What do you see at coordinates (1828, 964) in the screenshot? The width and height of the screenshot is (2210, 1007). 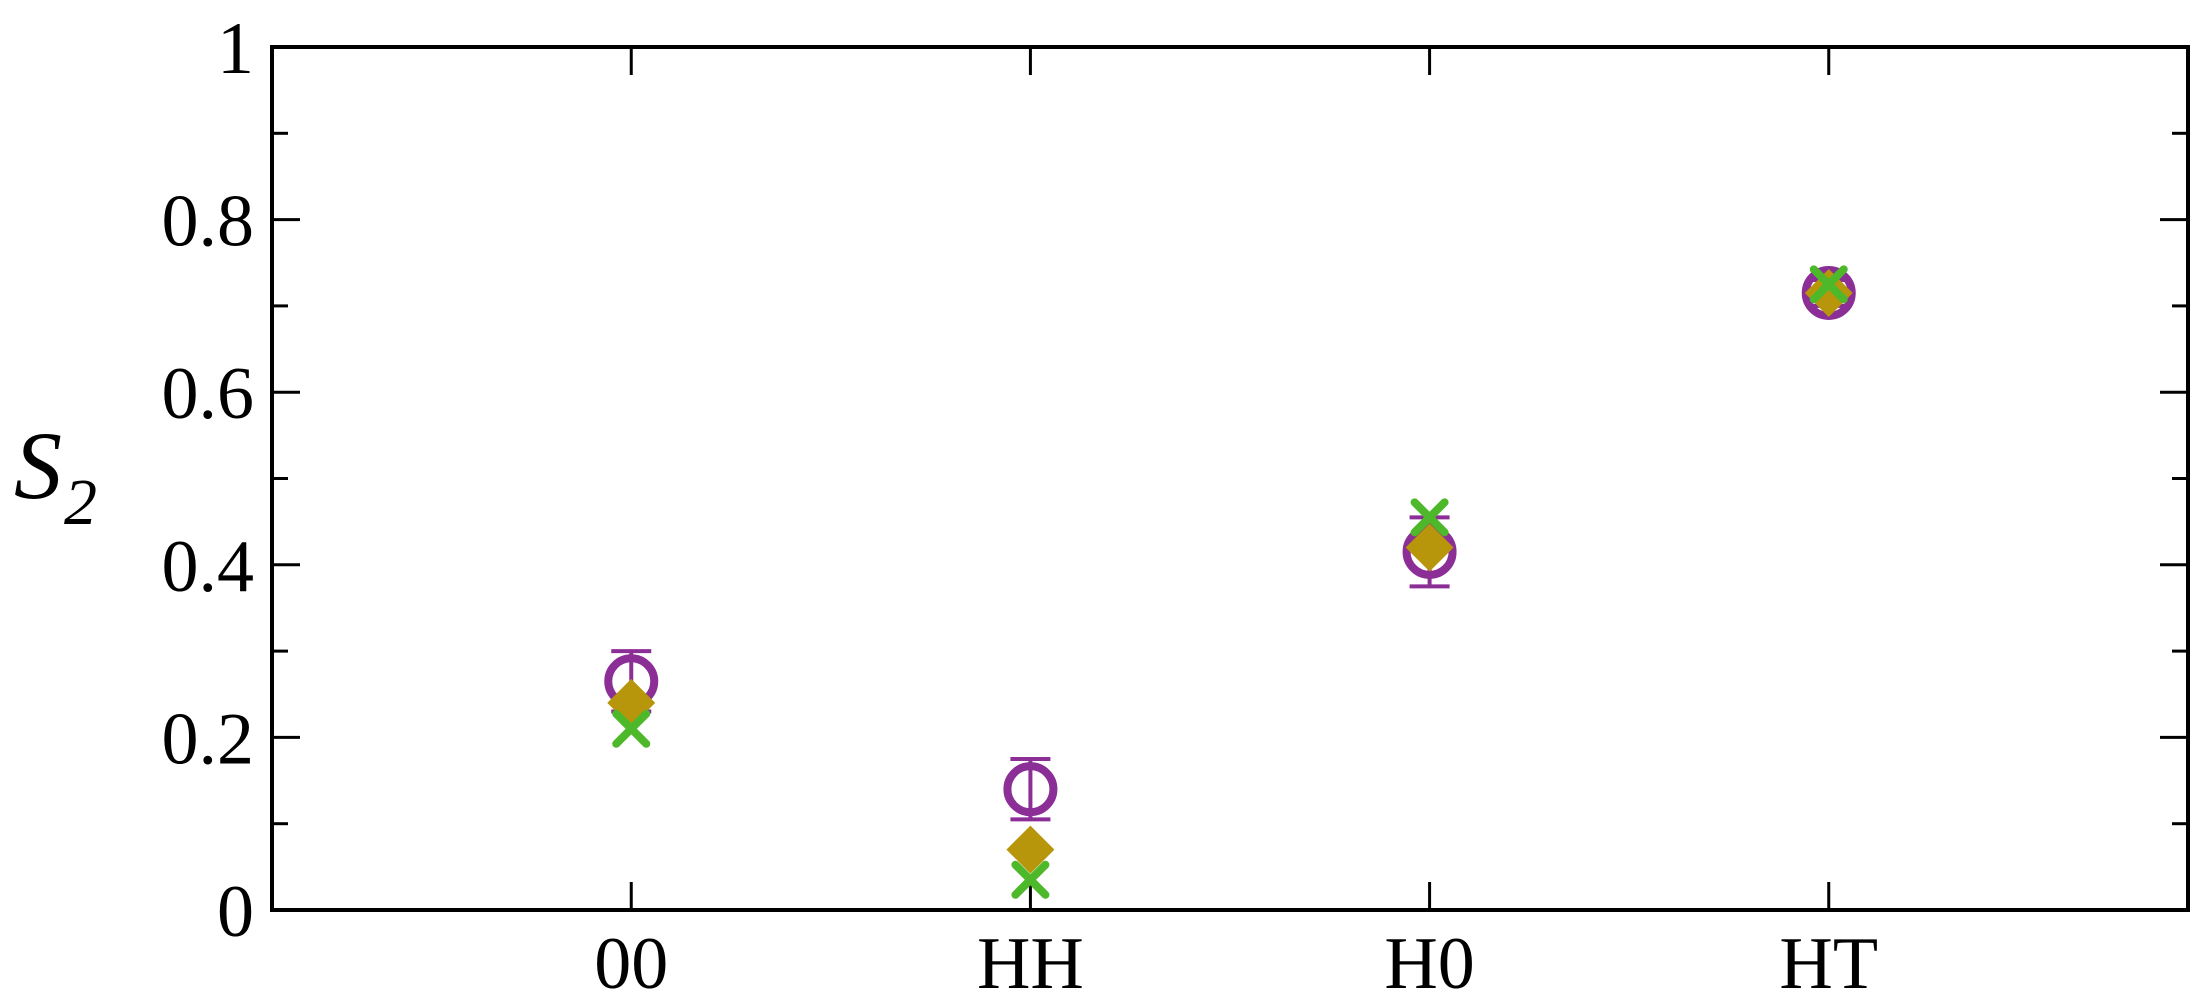 I see `x-tick-label: HT` at bounding box center [1828, 964].